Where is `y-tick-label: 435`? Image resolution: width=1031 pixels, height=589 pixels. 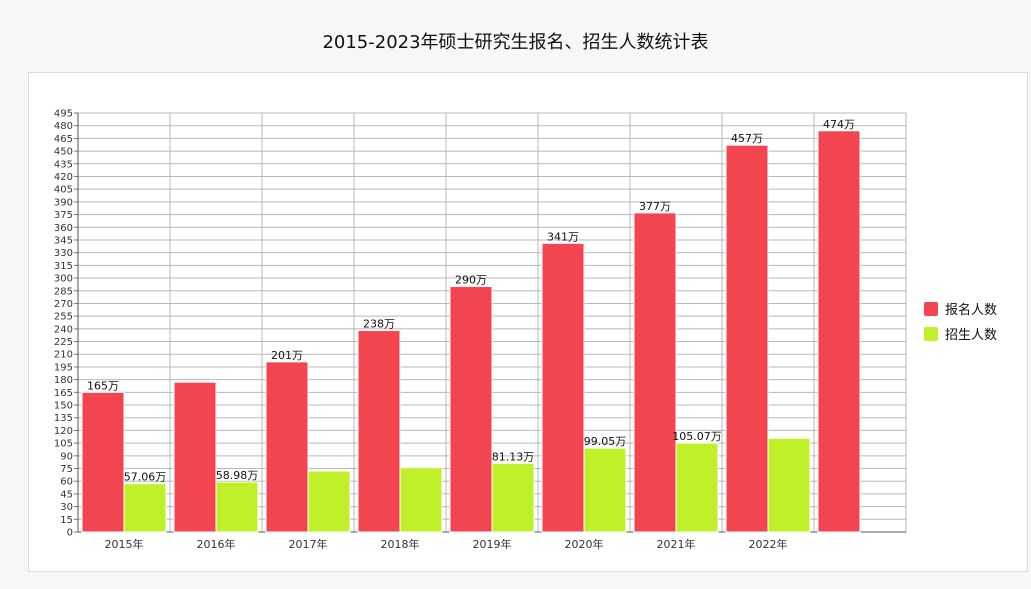 y-tick-label: 435 is located at coordinates (63, 164).